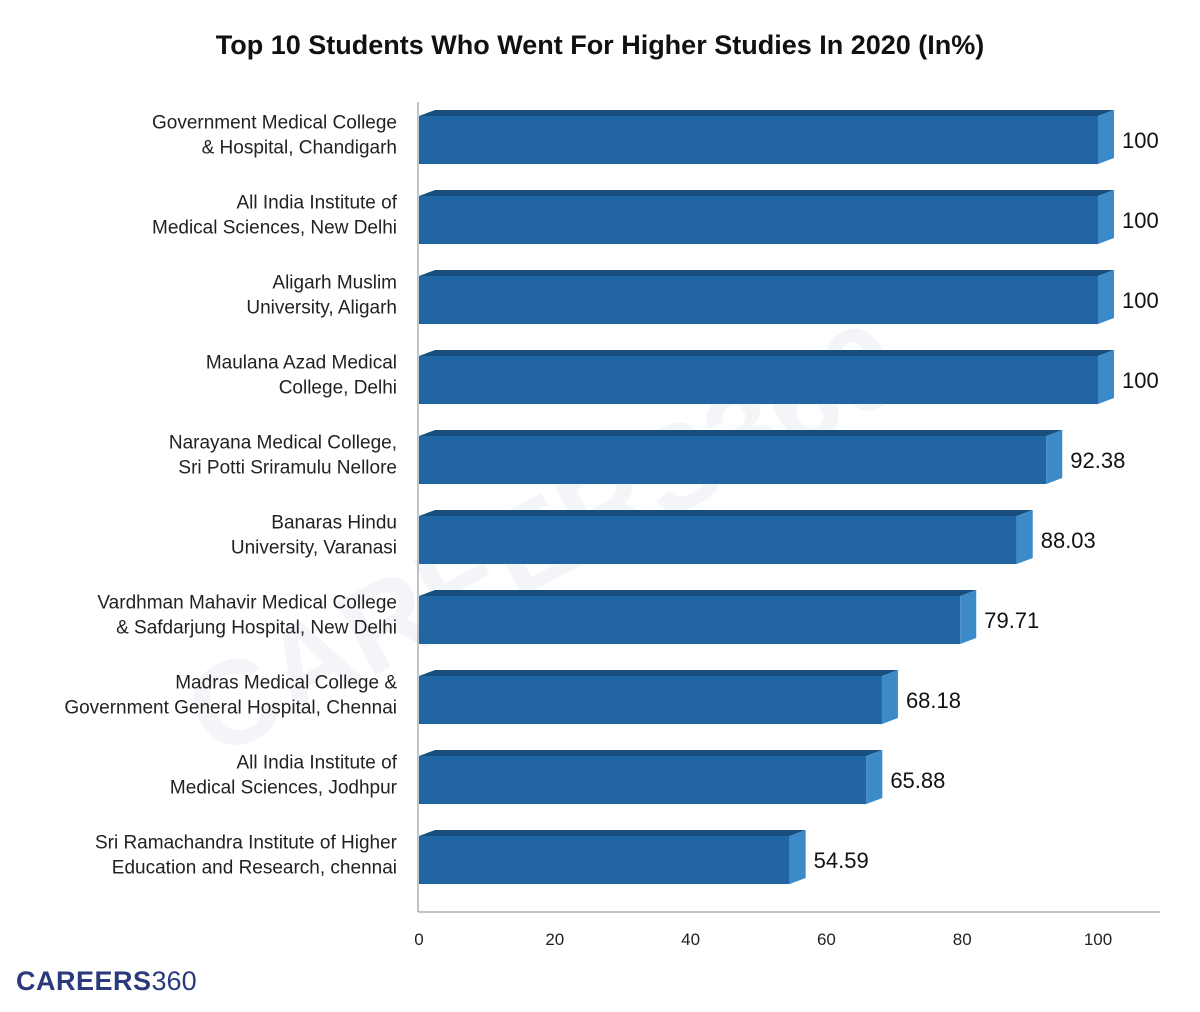 The height and width of the screenshot is (1012, 1200). Describe the element at coordinates (230, 708) in the screenshot. I see `category-label: Government General Hospital, Chennai` at that location.